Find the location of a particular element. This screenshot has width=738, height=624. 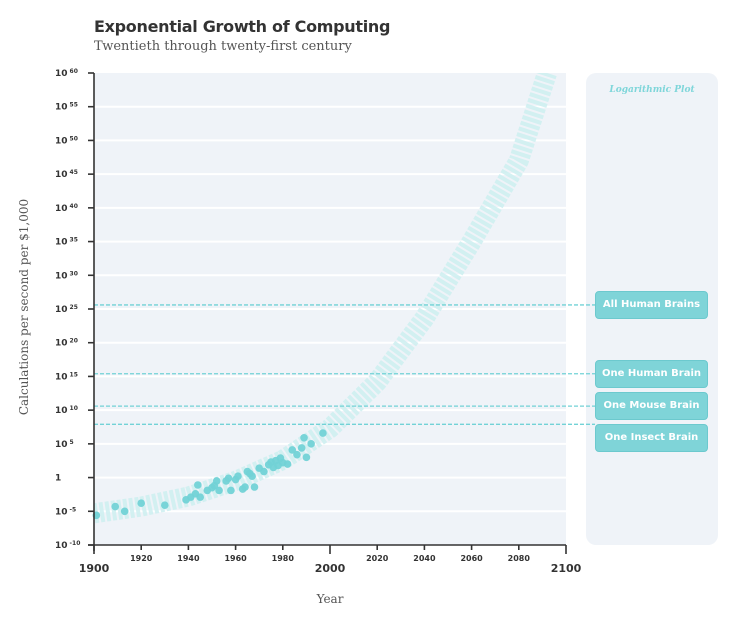

y-tick-label: 10 5 is located at coordinates (64, 444).